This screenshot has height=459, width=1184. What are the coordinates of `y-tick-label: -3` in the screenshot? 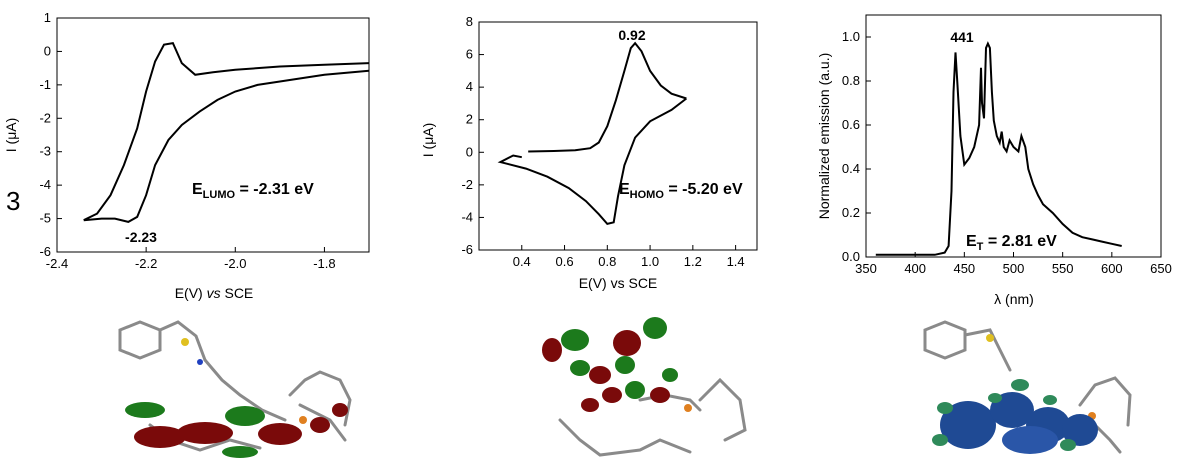 It's located at (45, 151).